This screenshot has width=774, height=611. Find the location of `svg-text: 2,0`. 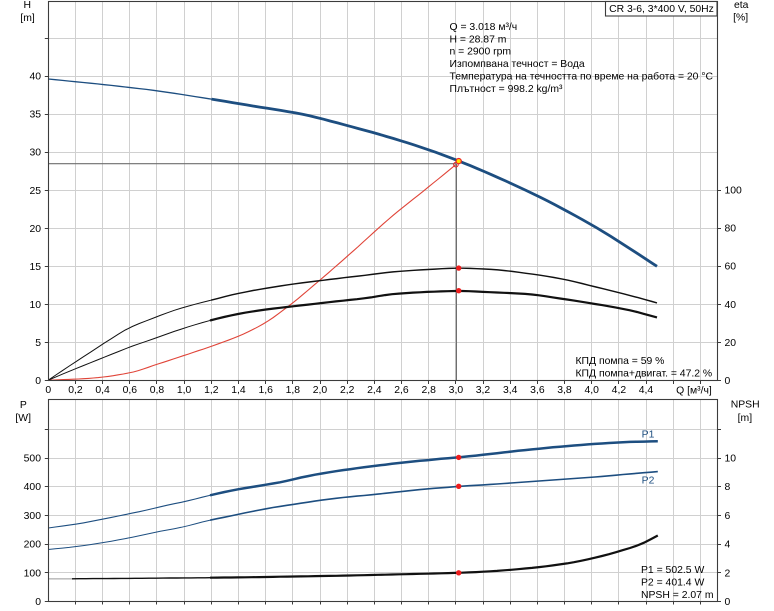

svg-text: 2,0 is located at coordinates (320, 390).